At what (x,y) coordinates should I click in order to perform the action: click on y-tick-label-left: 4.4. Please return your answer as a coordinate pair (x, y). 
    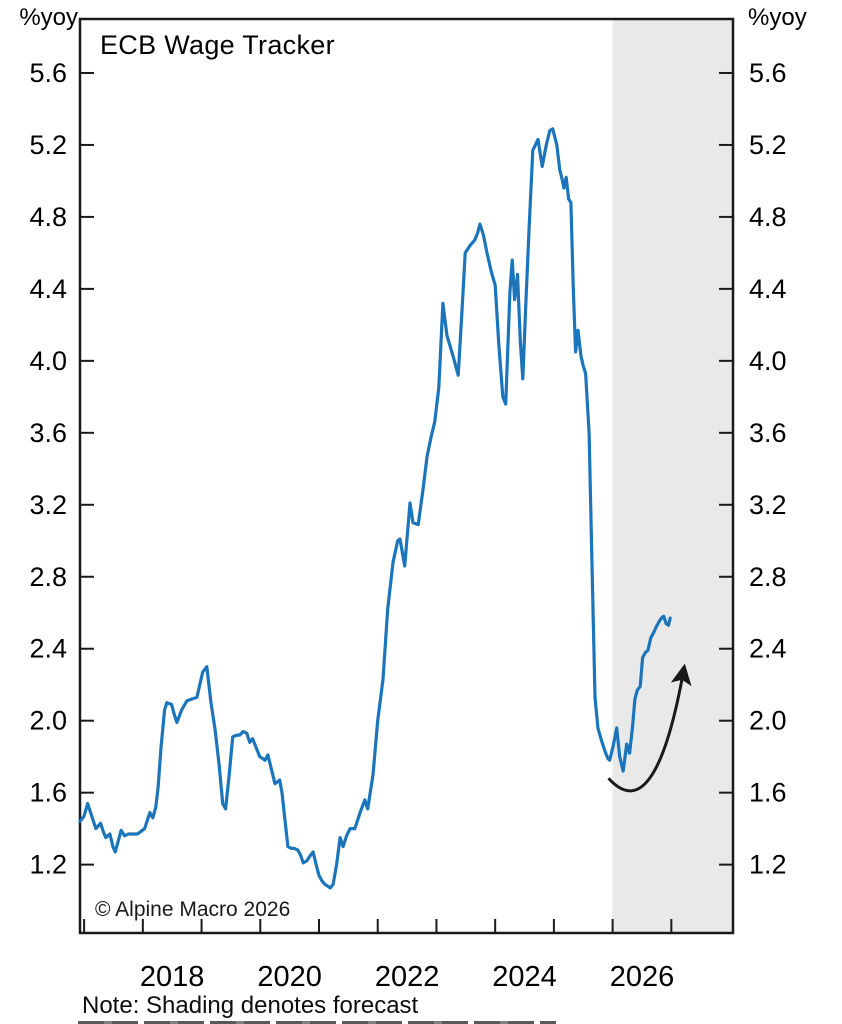
    Looking at the image, I should click on (48, 289).